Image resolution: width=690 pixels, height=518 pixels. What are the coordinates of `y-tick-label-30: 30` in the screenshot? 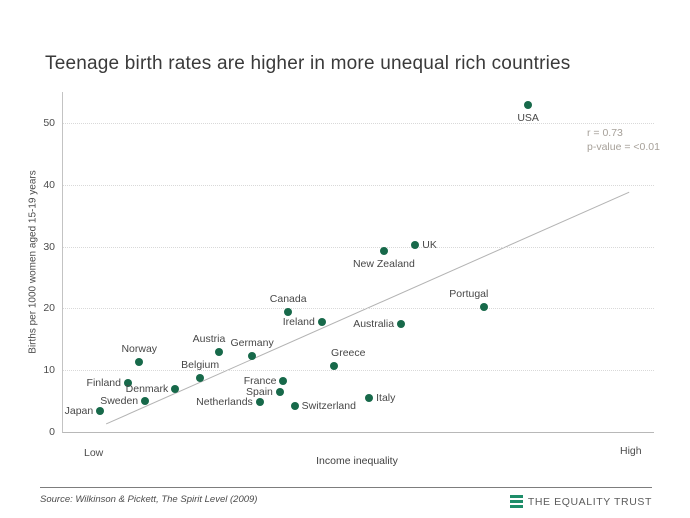 It's located at (49, 246).